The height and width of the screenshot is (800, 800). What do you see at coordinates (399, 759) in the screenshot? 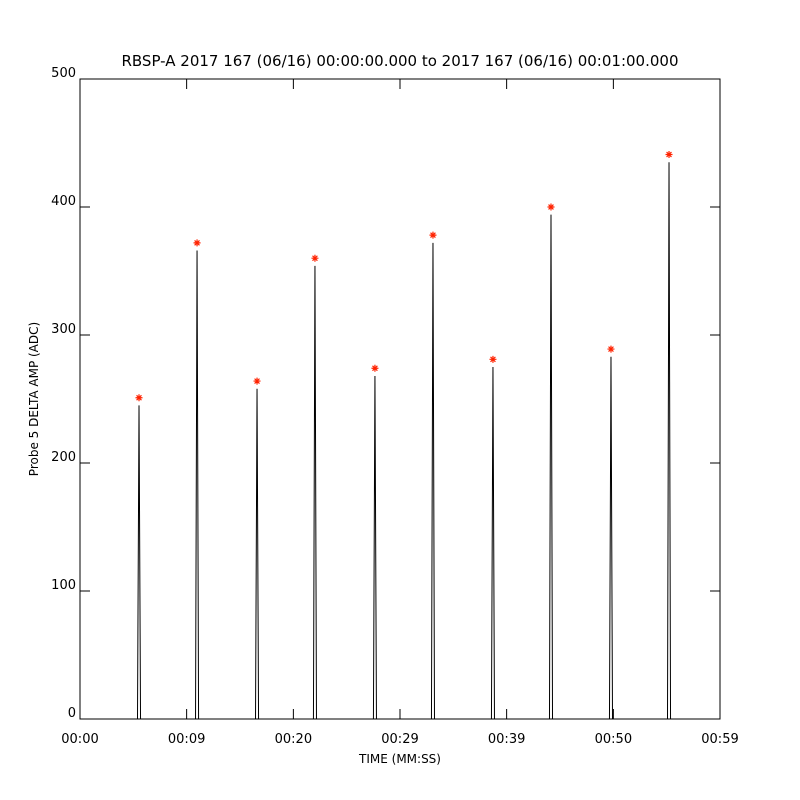
I see `x-axis-label: TIME (MM:SS)` at bounding box center [399, 759].